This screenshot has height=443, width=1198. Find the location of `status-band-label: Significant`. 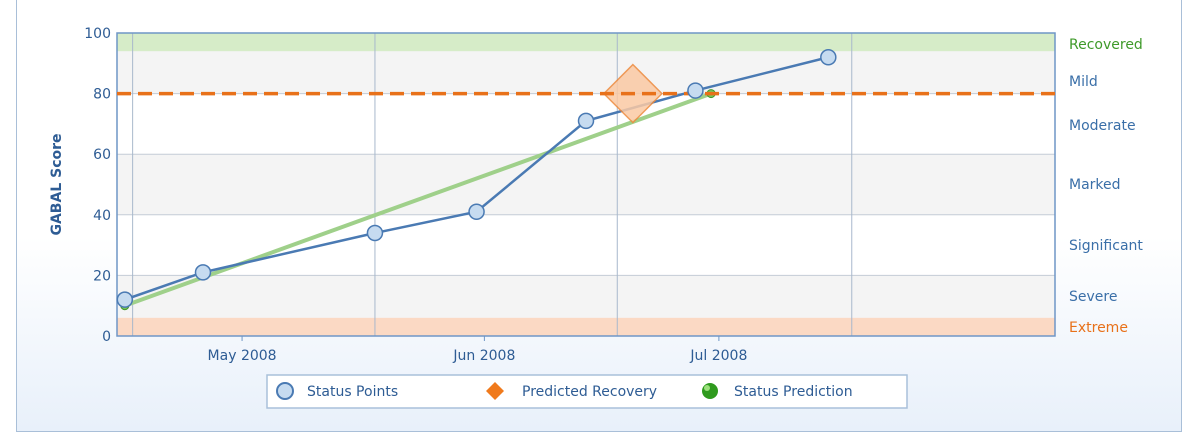

status-band-label: Significant is located at coordinates (1106, 246).